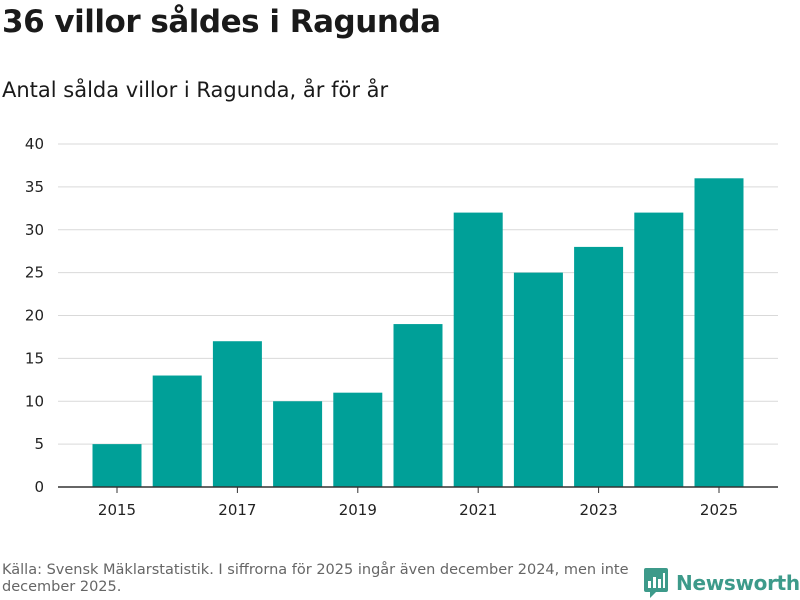 The image size is (800, 600). What do you see at coordinates (237, 510) in the screenshot?
I see `x-tick-label: 2017` at bounding box center [237, 510].